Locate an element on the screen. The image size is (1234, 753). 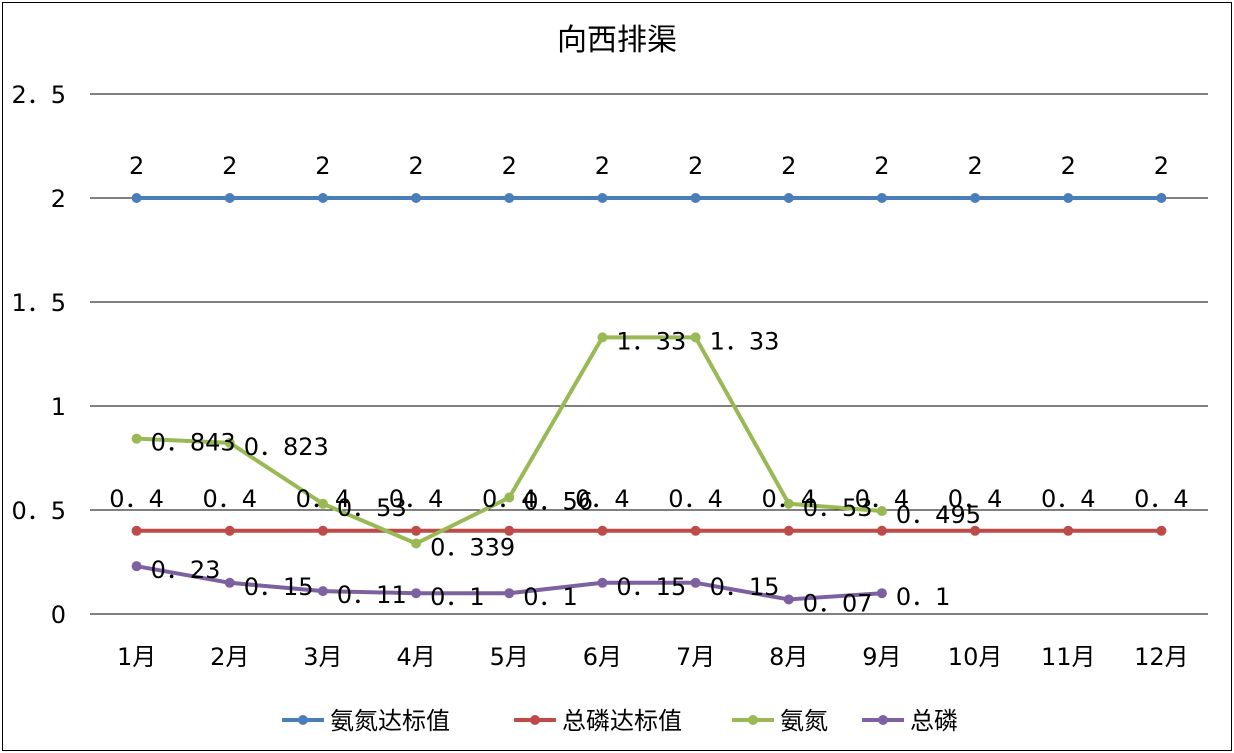
legend-label: 总磷达标值 is located at coordinates (622, 721).